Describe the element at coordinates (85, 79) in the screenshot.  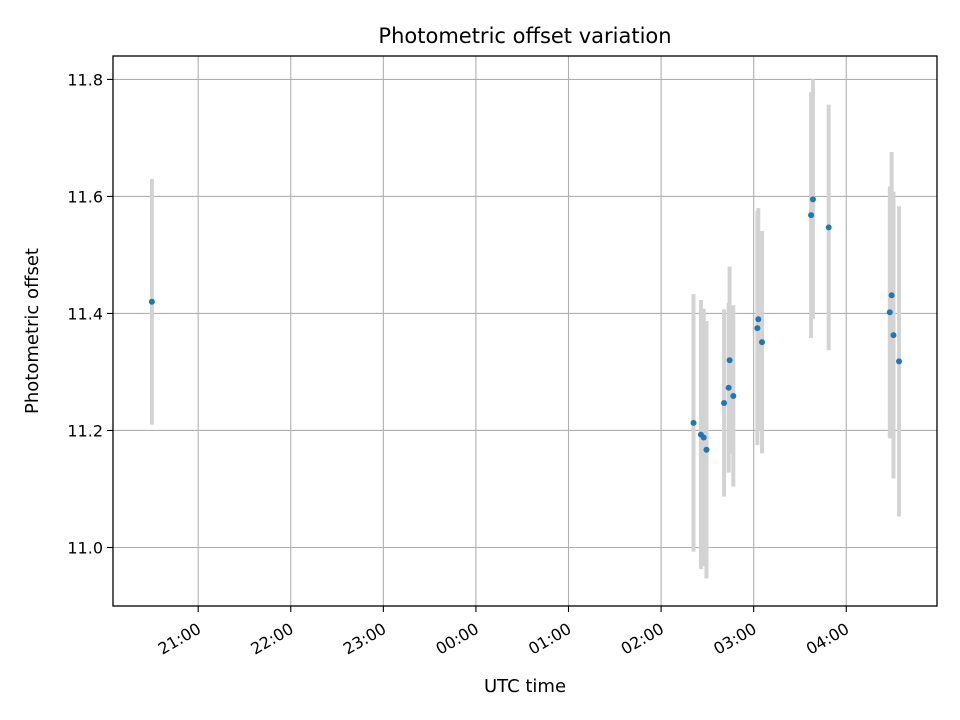
I see `y-tick-label: 11.8` at that location.